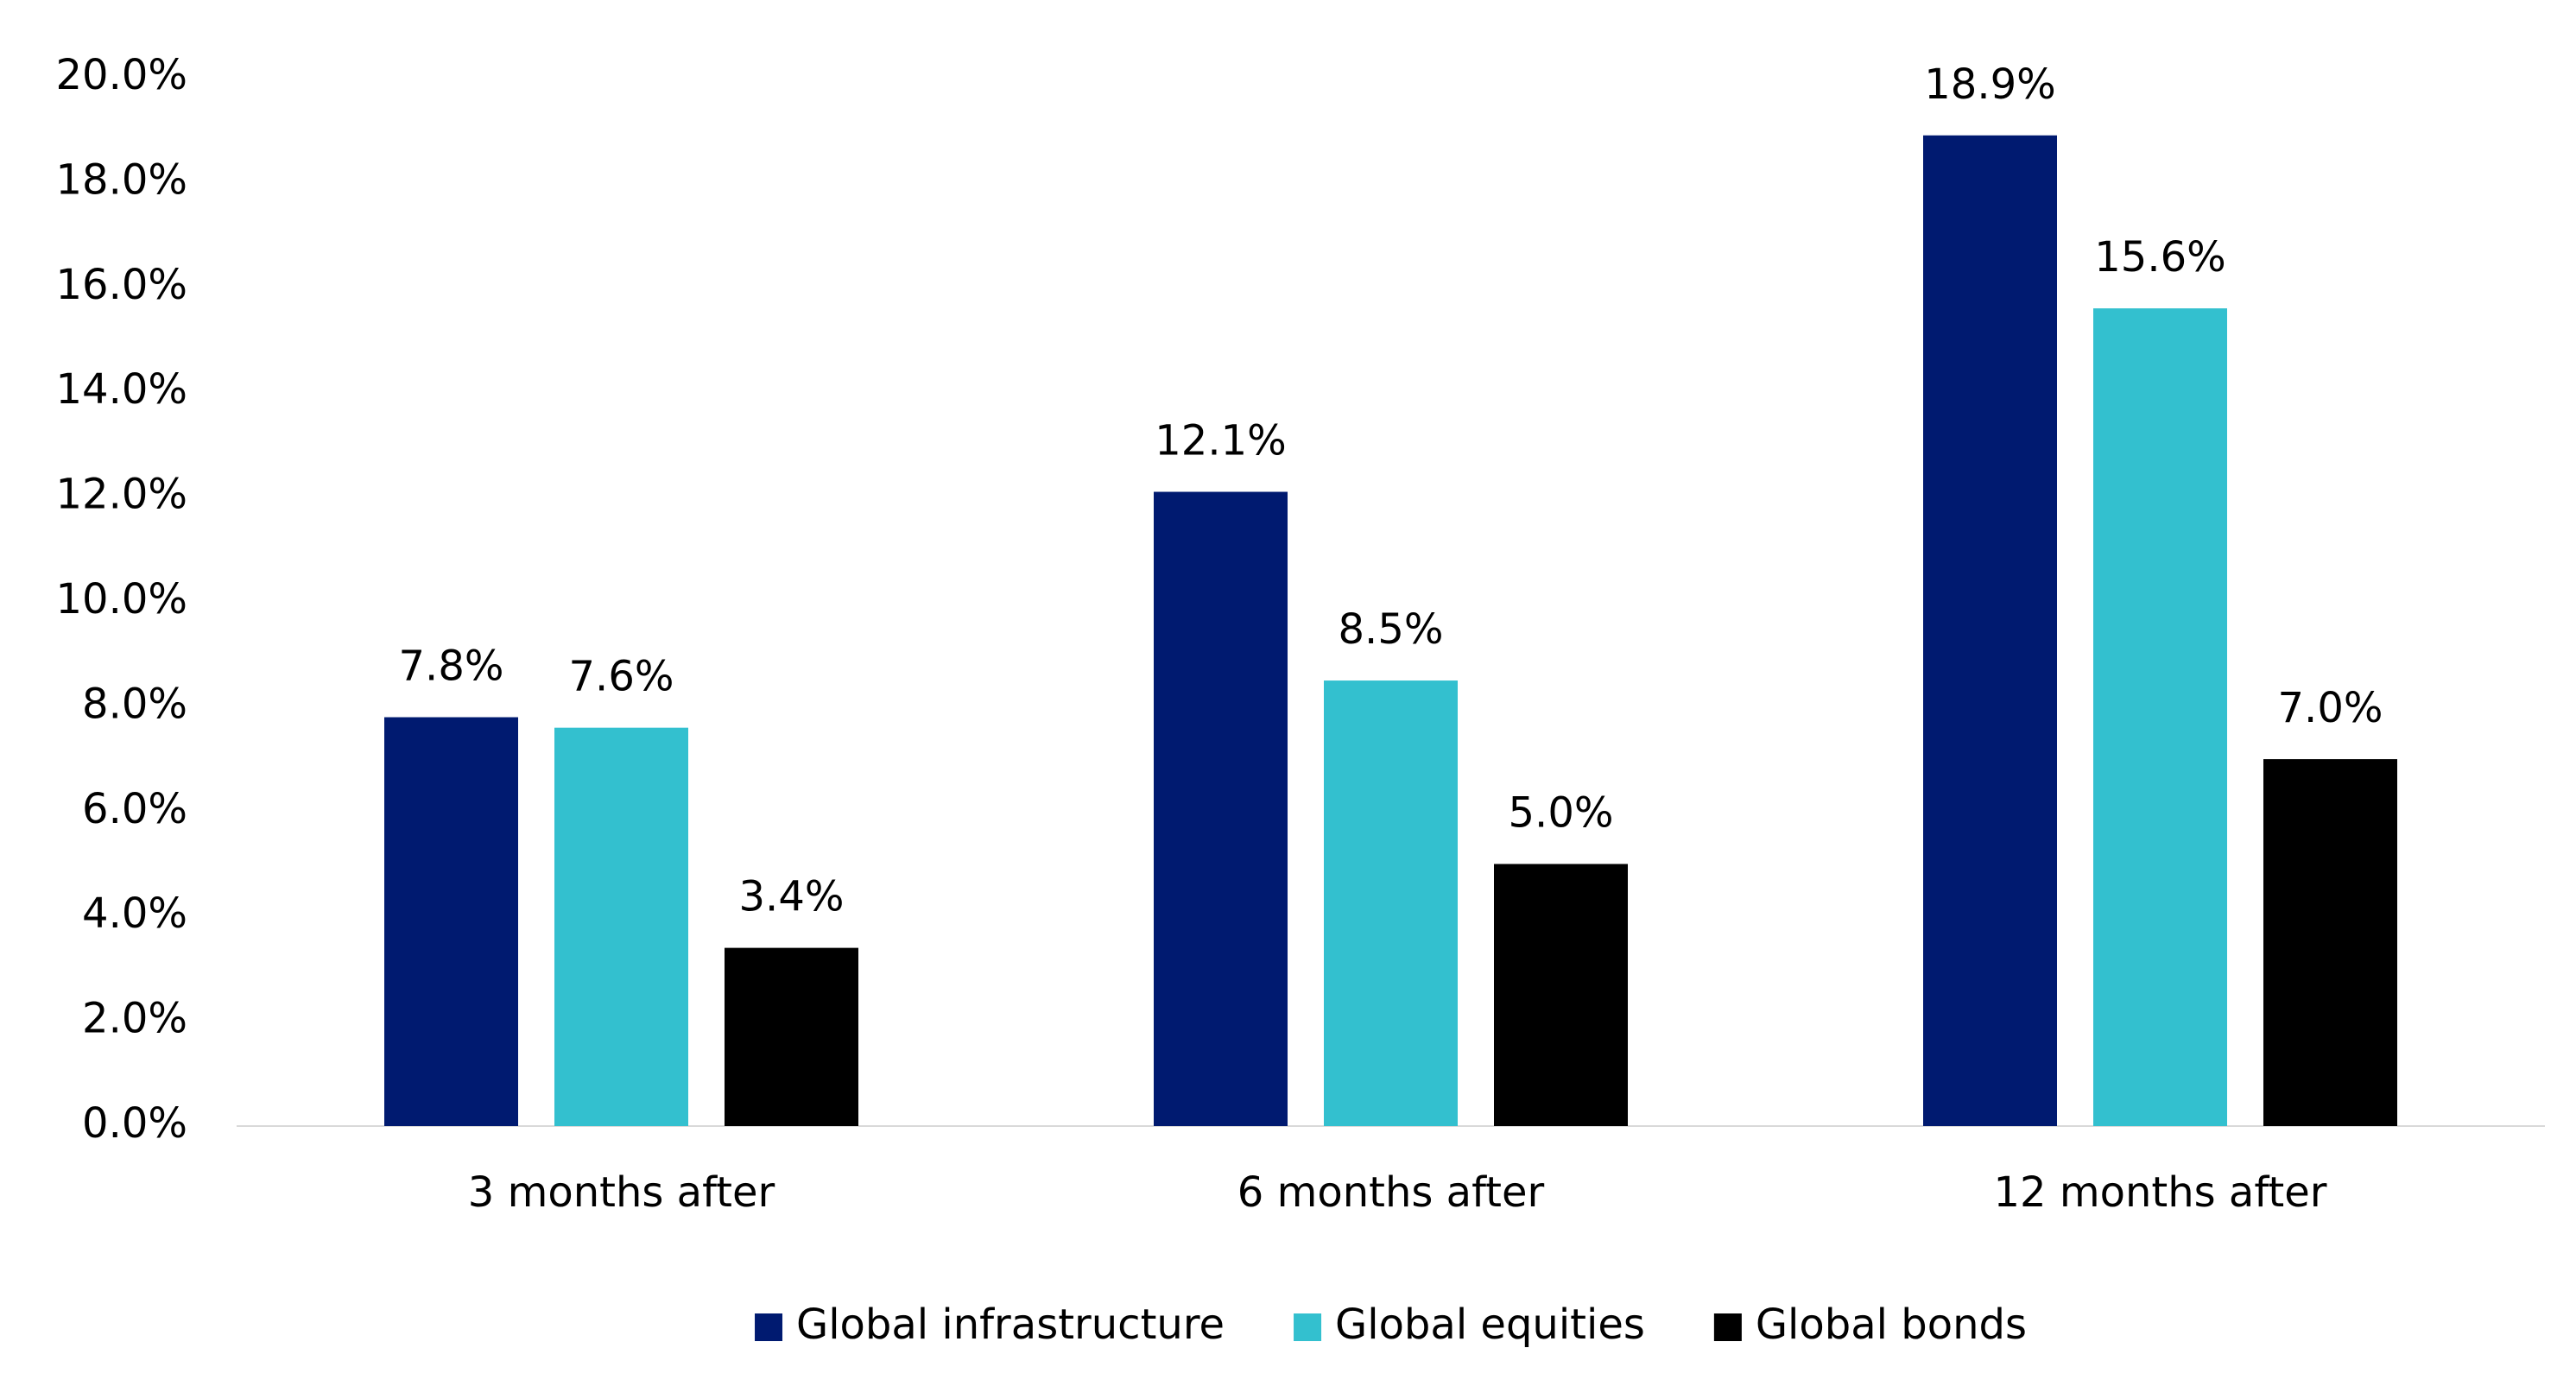 The height and width of the screenshot is (1386, 2576). Describe the element at coordinates (1989, 84) in the screenshot. I see `value-label: 18.9%` at that location.